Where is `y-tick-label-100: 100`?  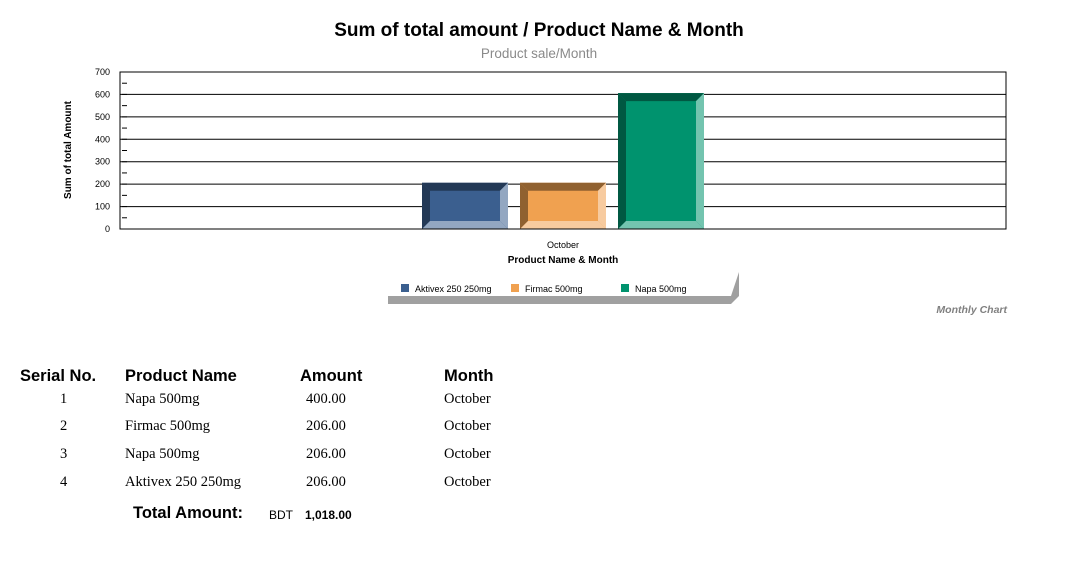
y-tick-label-100: 100 is located at coordinates (102, 207).